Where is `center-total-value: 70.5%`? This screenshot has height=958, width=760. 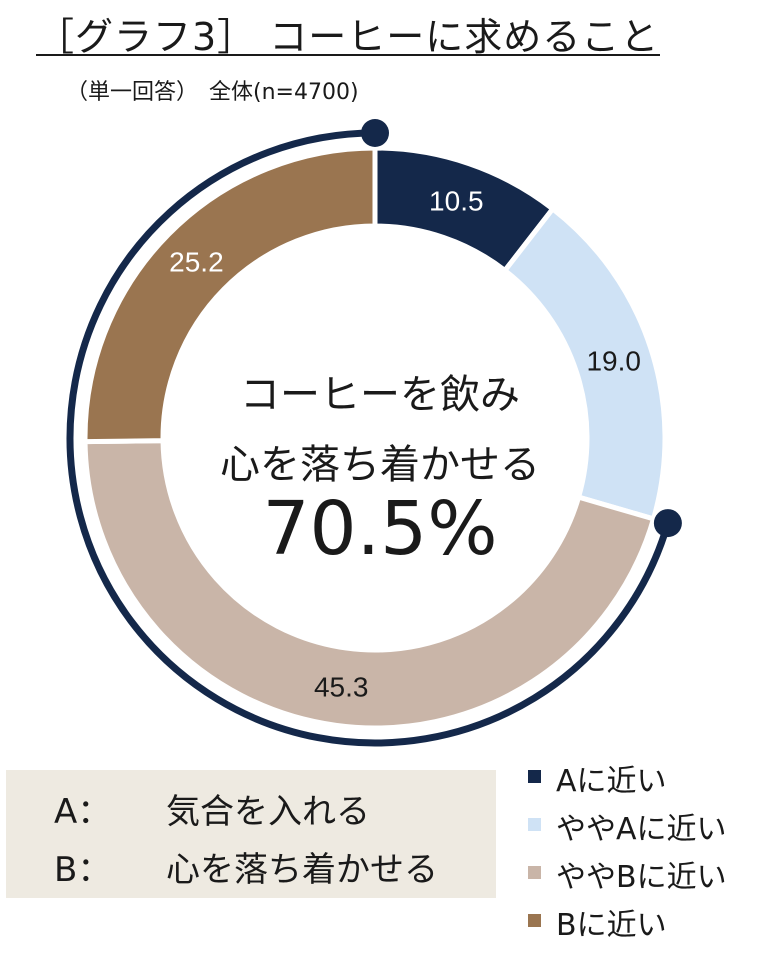 center-total-value: 70.5% is located at coordinates (380, 529).